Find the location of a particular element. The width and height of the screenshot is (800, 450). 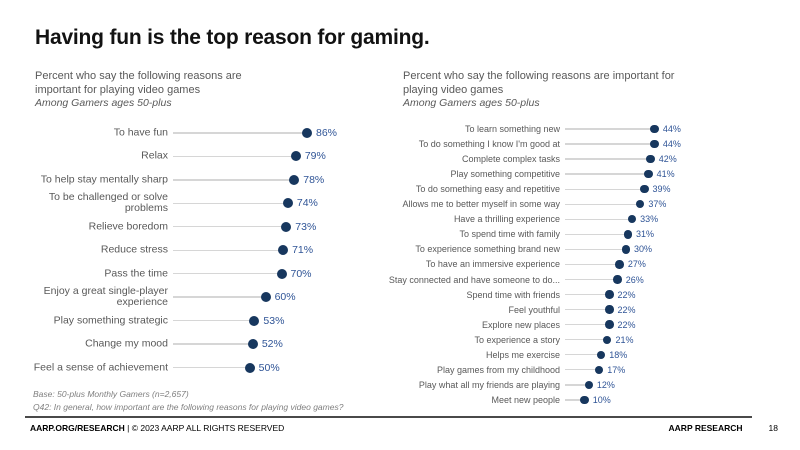

category-label: Spend time with friends is located at coordinates (513, 294).